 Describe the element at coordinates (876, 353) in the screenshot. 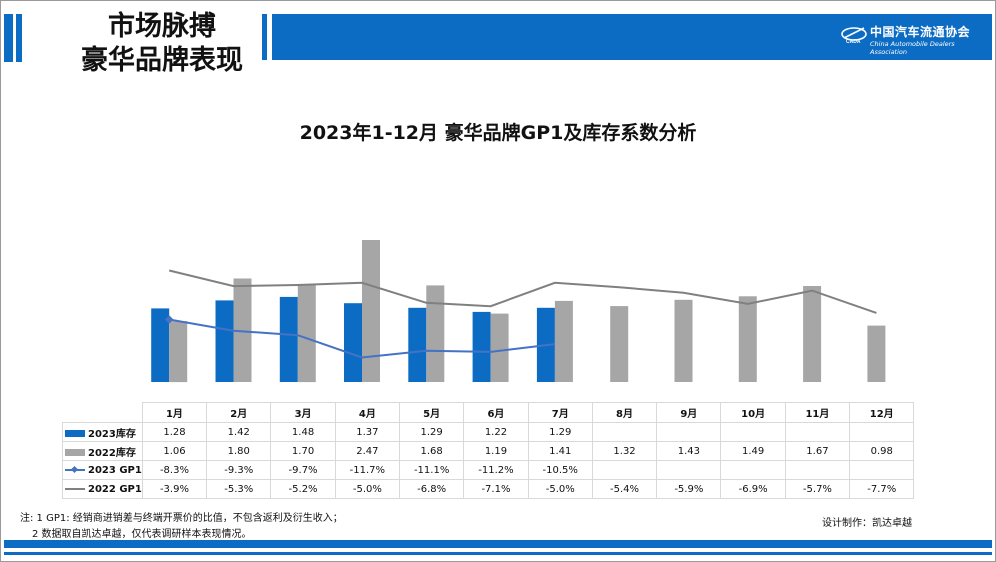

I see `bar-2022库存-12月` at that location.